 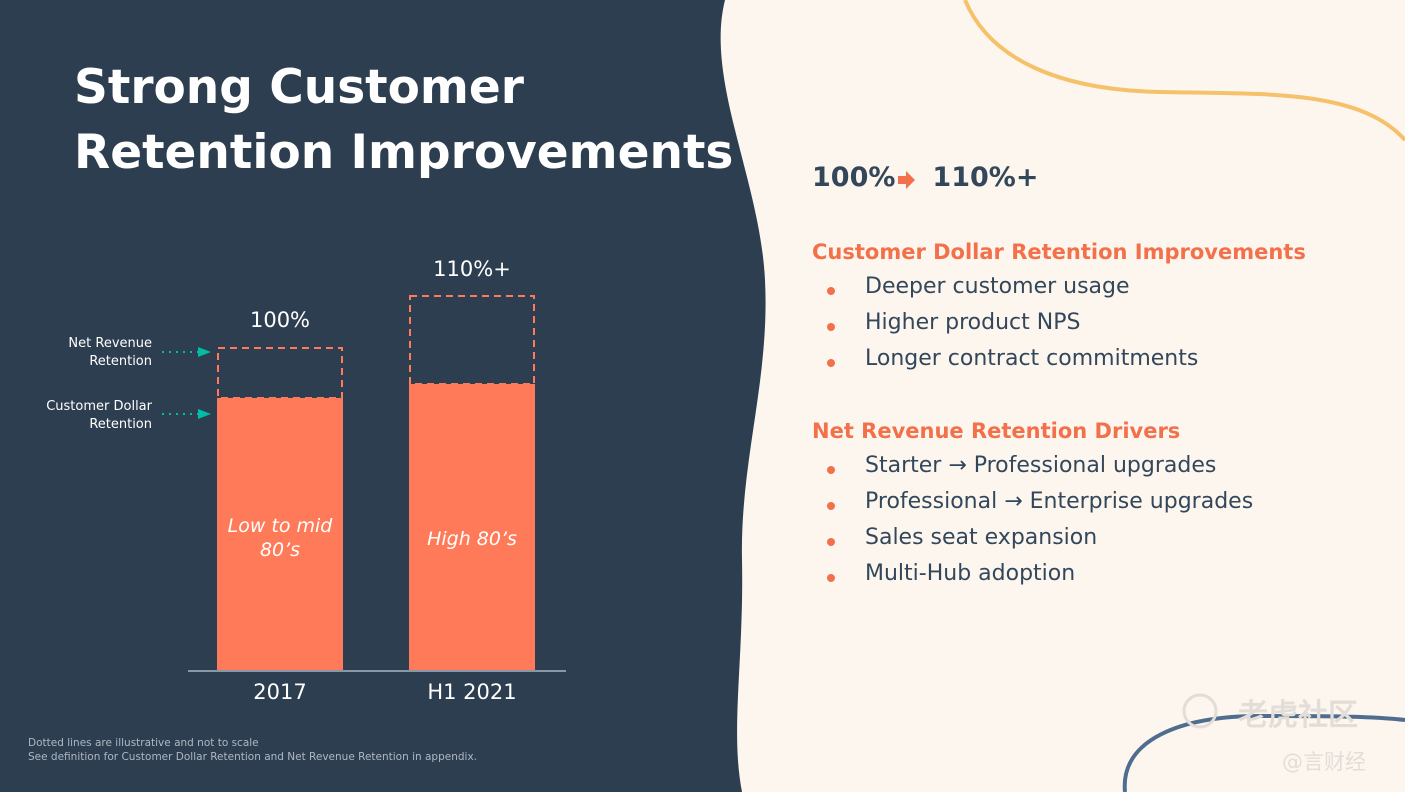 What do you see at coordinates (925, 177) in the screenshot?
I see `headline: 100% 110%+` at bounding box center [925, 177].